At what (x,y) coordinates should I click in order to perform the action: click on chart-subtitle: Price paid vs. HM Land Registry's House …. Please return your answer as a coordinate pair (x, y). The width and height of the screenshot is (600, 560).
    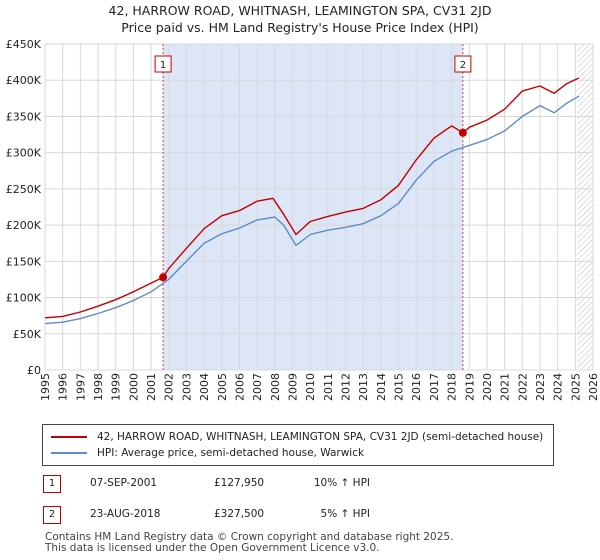
    Looking at the image, I should click on (300, 27).